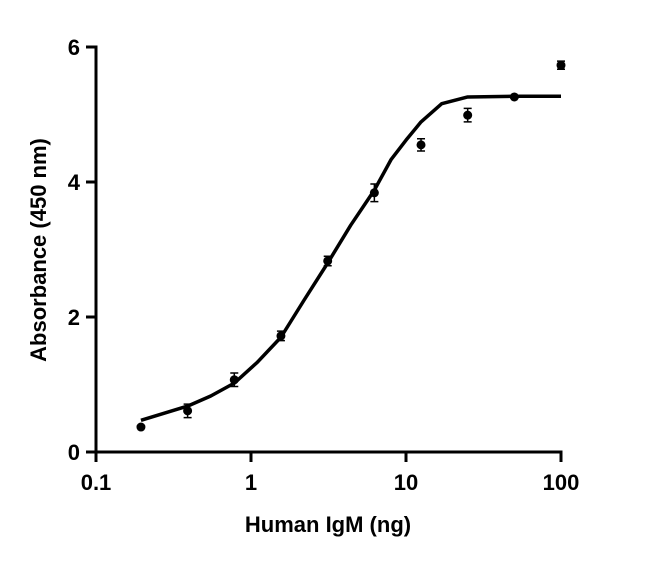 Image resolution: width=650 pixels, height=561 pixels. Describe the element at coordinates (328, 524) in the screenshot. I see `x-axis-label: Human IgM (ng)` at that location.